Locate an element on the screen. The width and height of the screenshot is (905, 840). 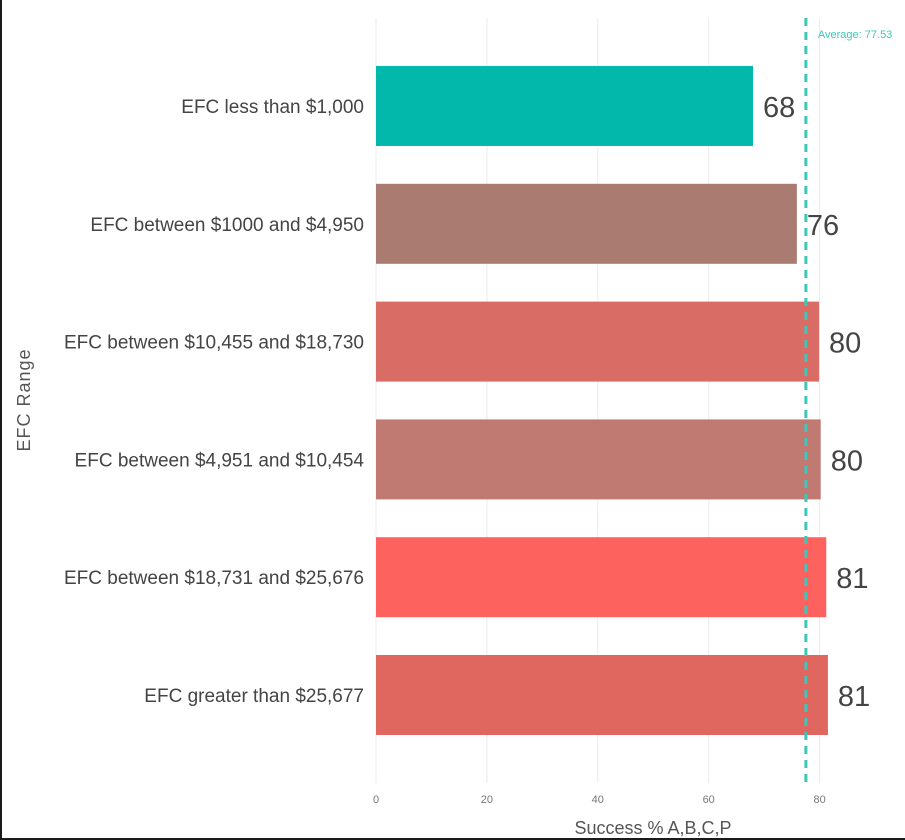
data-label: 68 is located at coordinates (779, 108).